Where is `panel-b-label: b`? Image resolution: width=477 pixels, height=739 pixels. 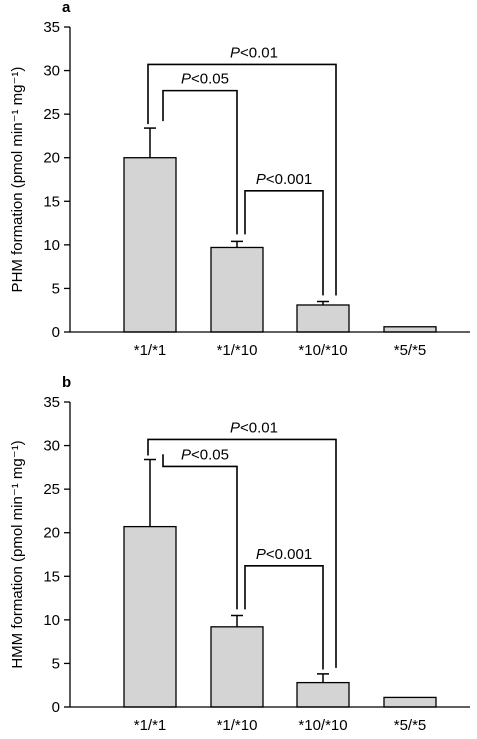 panel-b-label: b is located at coordinates (66, 382).